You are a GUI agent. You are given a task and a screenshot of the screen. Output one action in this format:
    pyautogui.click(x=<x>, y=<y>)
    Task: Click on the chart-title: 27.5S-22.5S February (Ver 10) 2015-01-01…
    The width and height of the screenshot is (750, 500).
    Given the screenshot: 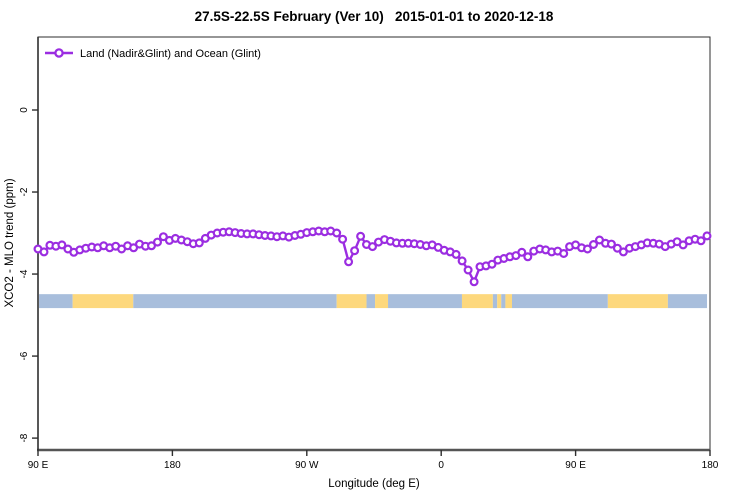 What is the action you would take?
    pyautogui.click(x=374, y=16)
    